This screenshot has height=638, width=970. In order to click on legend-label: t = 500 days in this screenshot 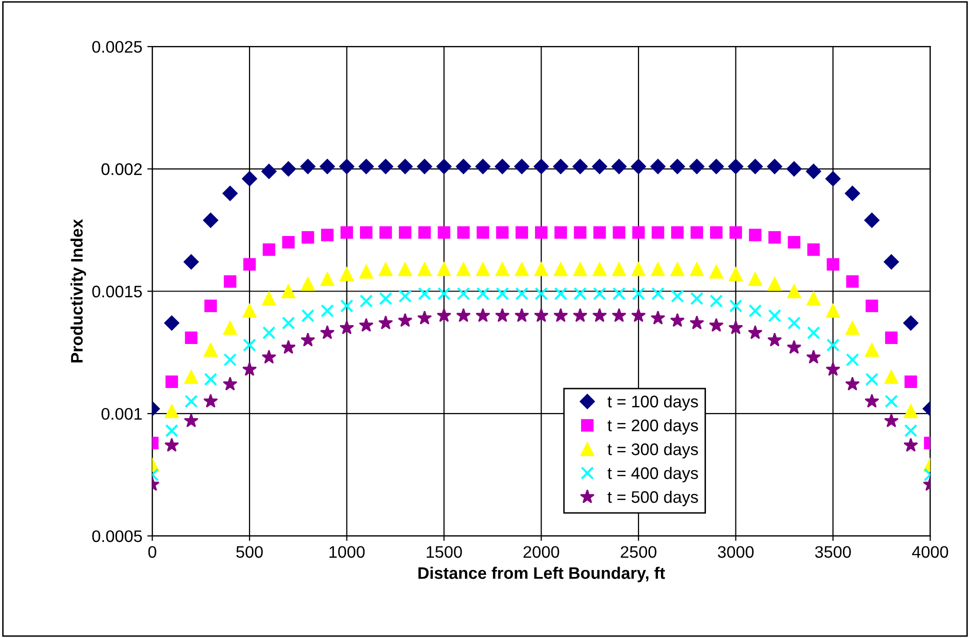, I will do `click(653, 498)`.